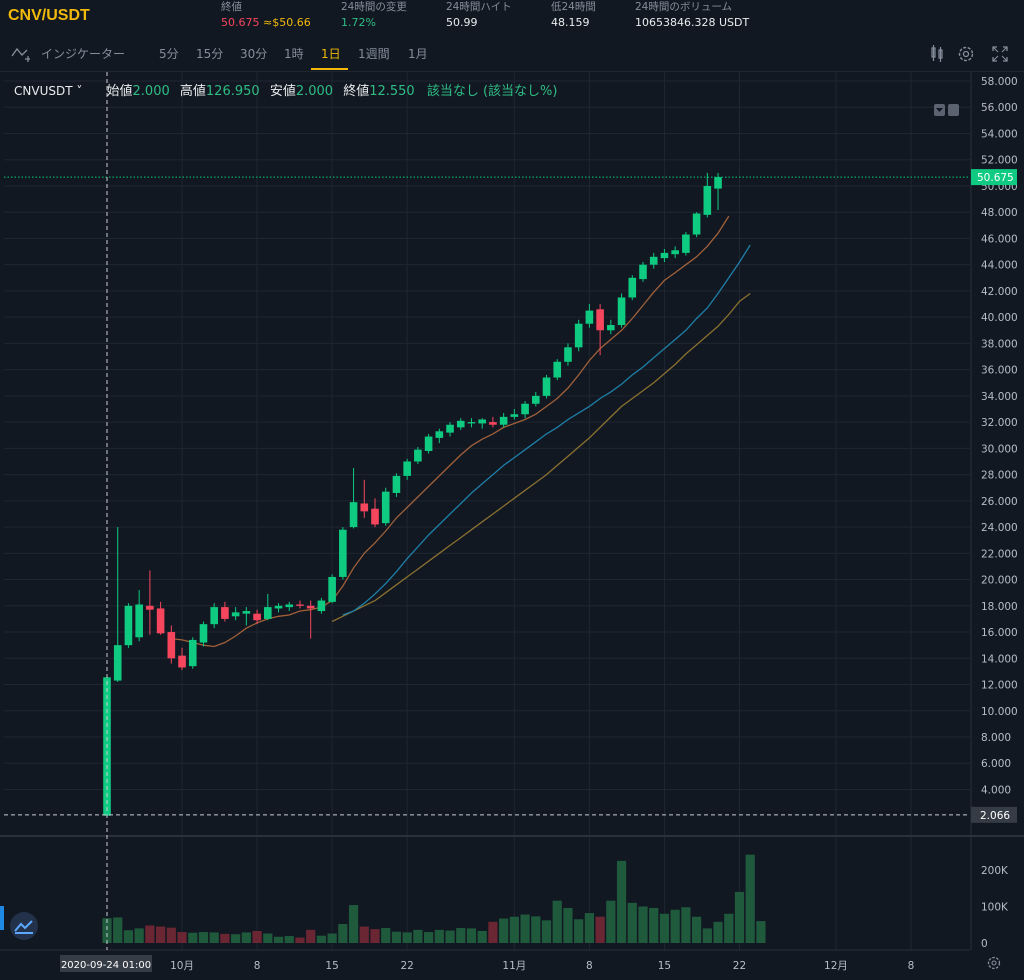  Describe the element at coordinates (2, 918) in the screenshot. I see `sidebar-tab` at that location.